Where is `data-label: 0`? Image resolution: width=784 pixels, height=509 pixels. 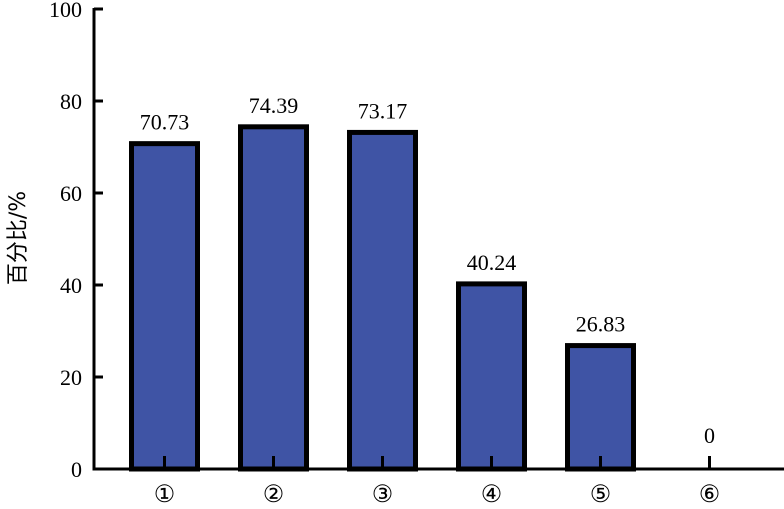
data-label: 0 is located at coordinates (709, 435).